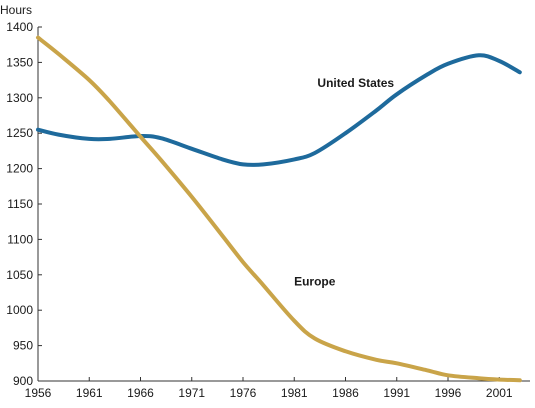 Image resolution: width=535 pixels, height=408 pixels. I want to click on x-tick-label: 1966, so click(140, 393).